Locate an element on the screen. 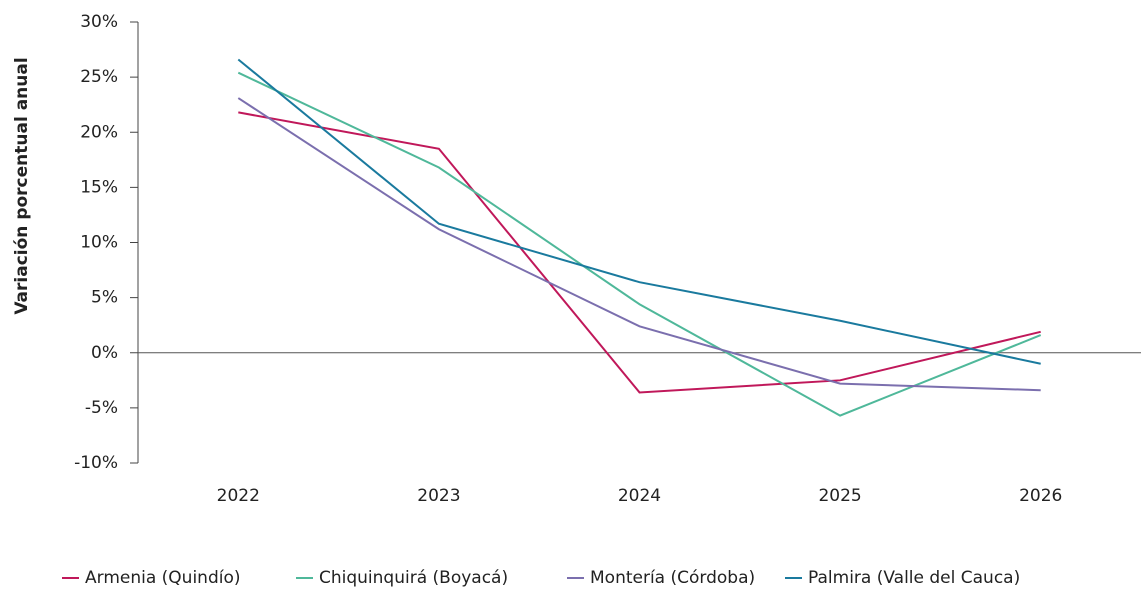  y-tick-label: 30% is located at coordinates (99, 22).